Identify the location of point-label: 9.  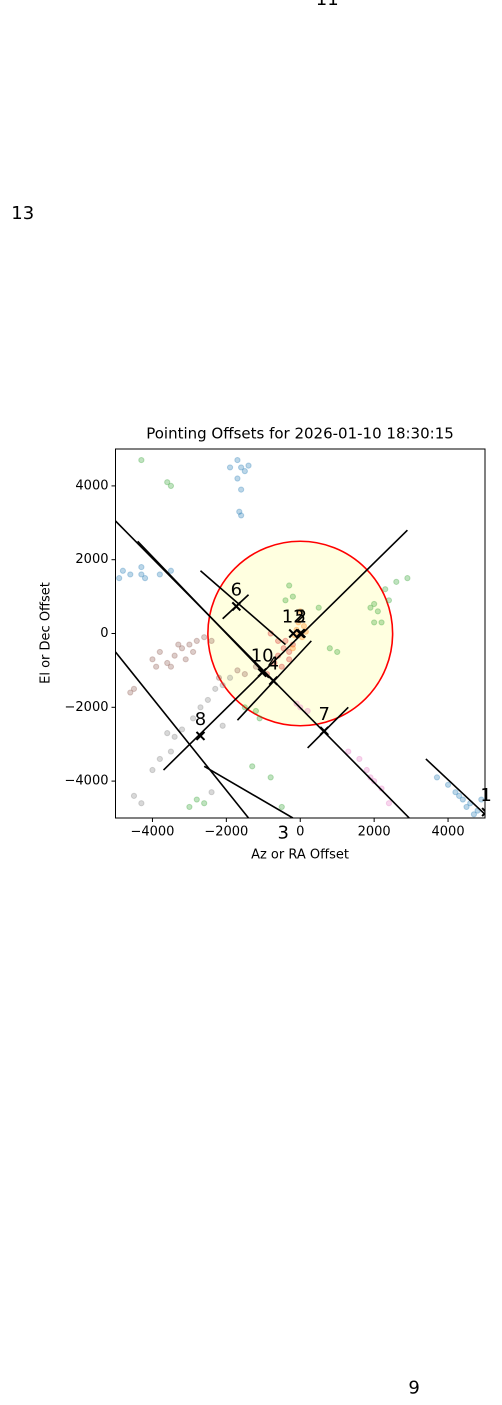
(413, 1388).